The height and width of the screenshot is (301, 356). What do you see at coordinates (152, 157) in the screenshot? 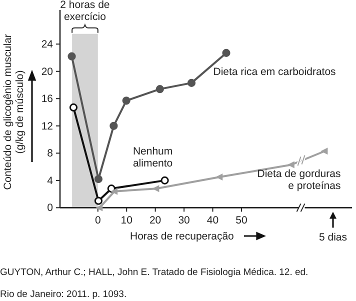
I see `series-label: Nenhum alimento` at bounding box center [152, 157].